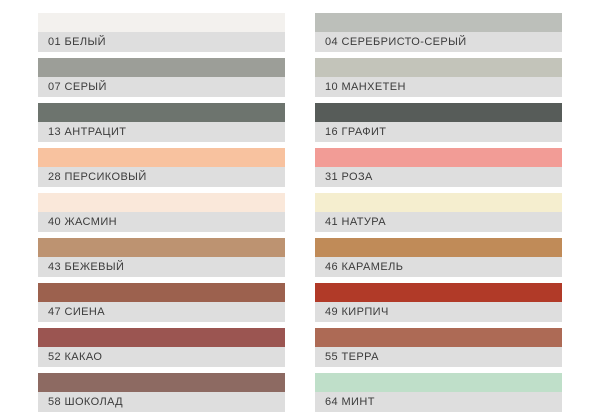  What do you see at coordinates (76, 312) in the screenshot?
I see `color-label-text: 47 СИЕНА` at bounding box center [76, 312].